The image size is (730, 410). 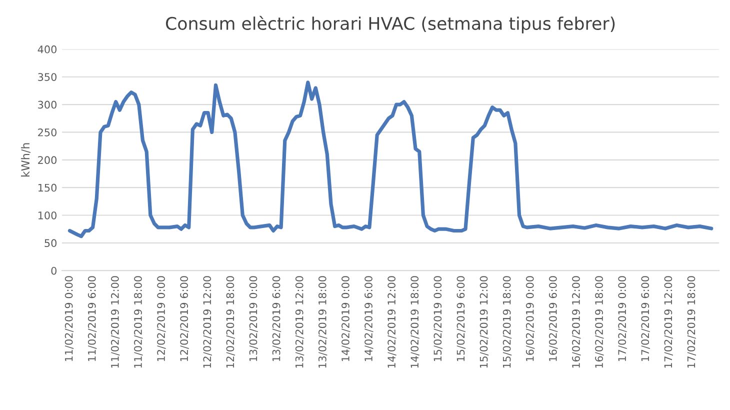 I want to click on x-tick-label: 16/02/2019 12:00, so click(x=576, y=322).